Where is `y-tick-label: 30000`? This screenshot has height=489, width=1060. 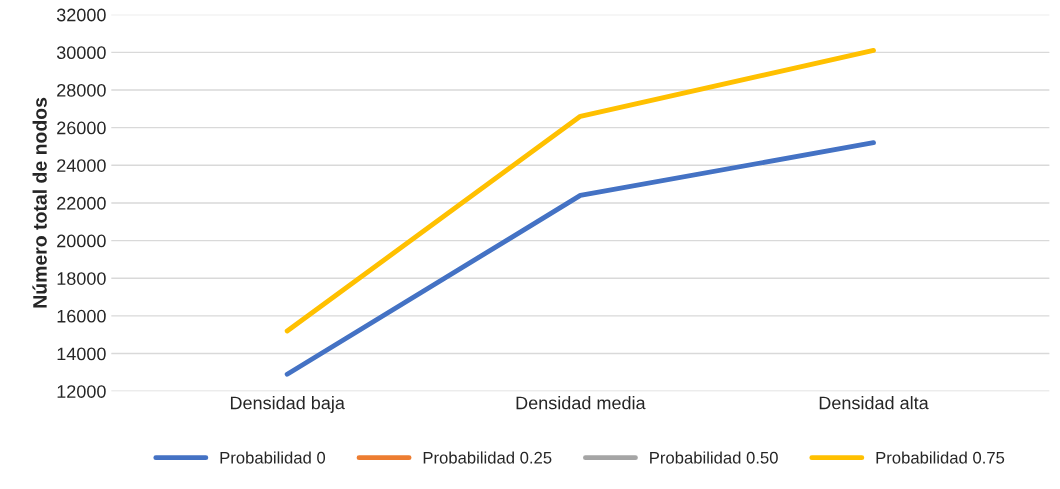 y-tick-label: 30000 is located at coordinates (81, 53).